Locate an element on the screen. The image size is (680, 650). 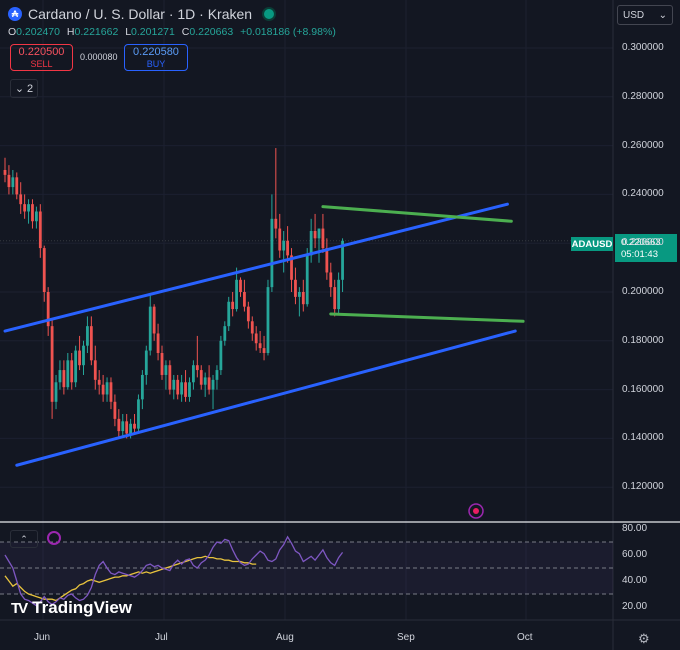
high-value: 0.221662 is located at coordinates (96, 32).